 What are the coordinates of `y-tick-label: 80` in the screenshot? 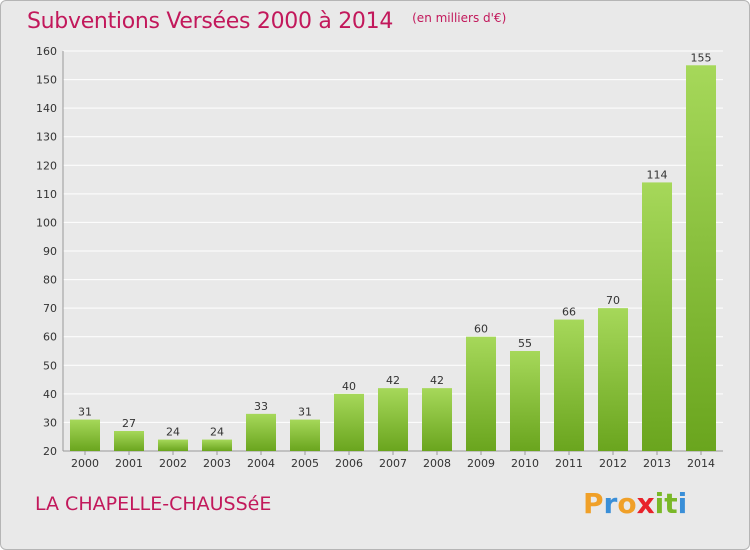 It's located at (50, 280).